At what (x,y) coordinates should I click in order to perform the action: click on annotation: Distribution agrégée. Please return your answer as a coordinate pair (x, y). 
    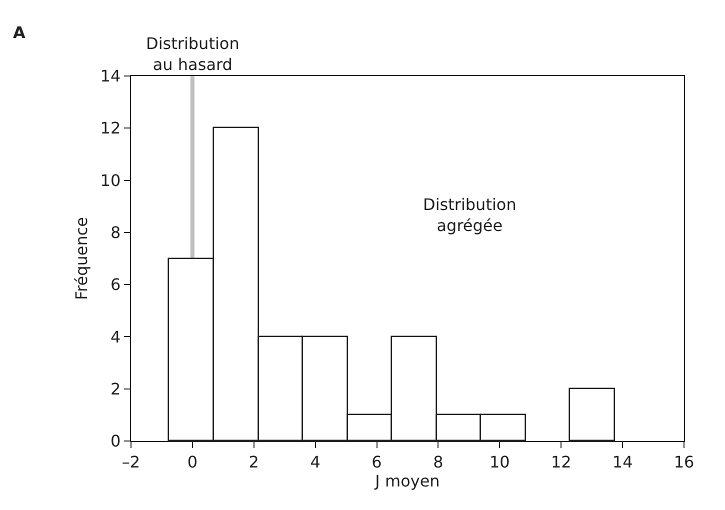
    Looking at the image, I should click on (469, 215).